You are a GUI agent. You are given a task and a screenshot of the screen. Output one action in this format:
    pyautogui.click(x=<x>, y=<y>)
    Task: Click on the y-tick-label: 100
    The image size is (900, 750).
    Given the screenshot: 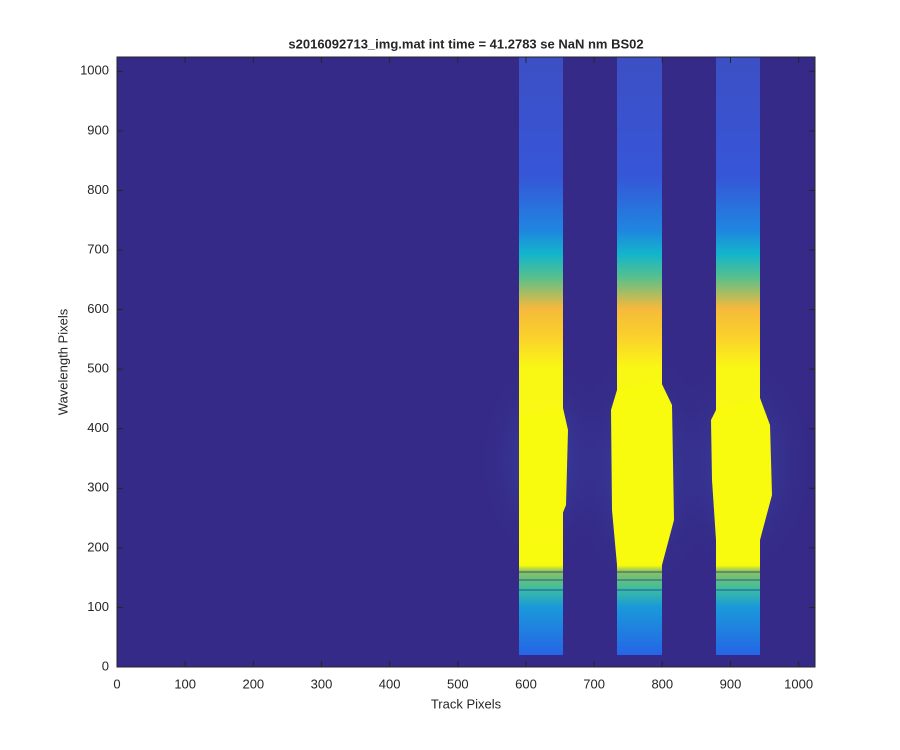 What is the action you would take?
    pyautogui.click(x=98, y=606)
    